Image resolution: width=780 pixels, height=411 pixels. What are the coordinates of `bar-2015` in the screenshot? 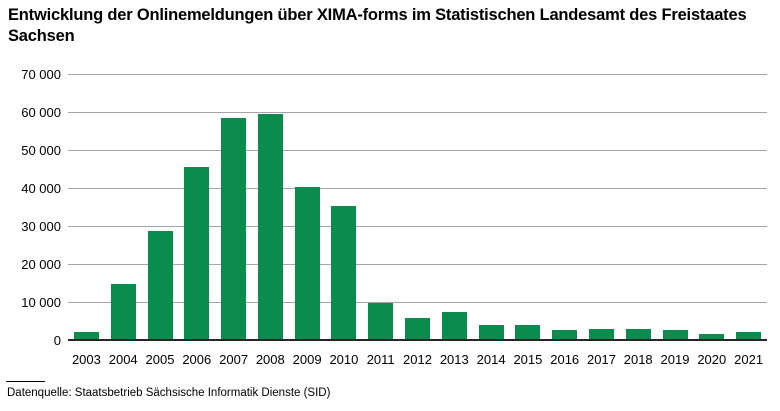 It's located at (528, 332).